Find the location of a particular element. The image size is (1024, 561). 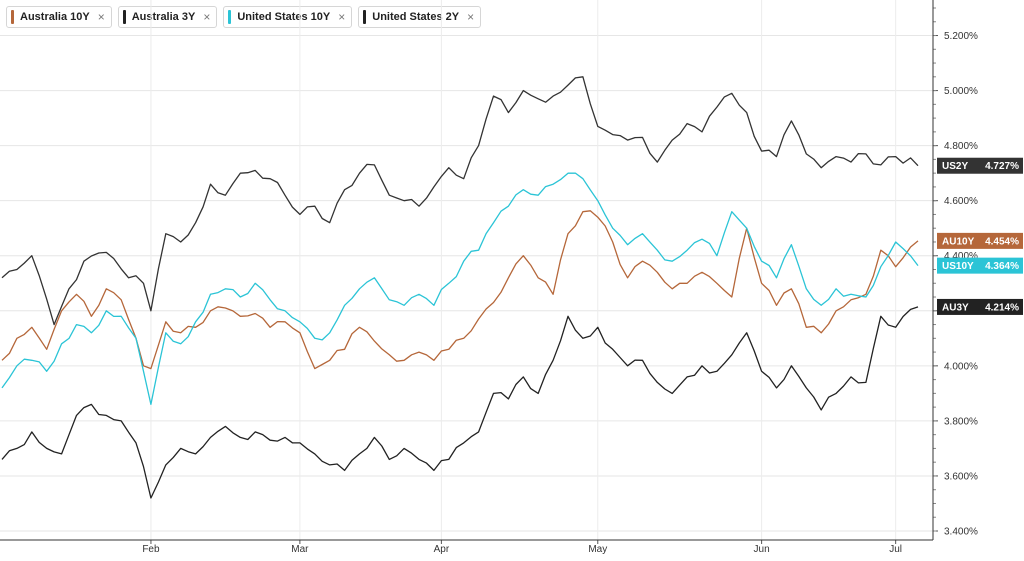

y-tick-label: 3.600% is located at coordinates (961, 476).